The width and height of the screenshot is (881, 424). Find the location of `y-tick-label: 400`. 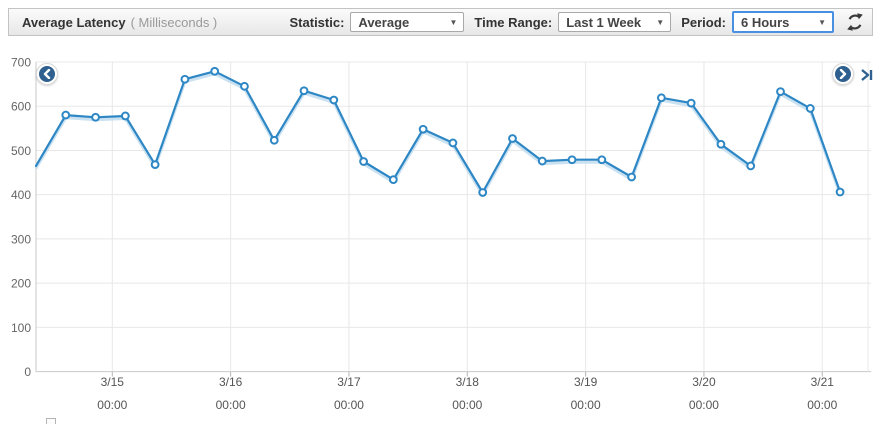

y-tick-label: 400 is located at coordinates (21, 195).